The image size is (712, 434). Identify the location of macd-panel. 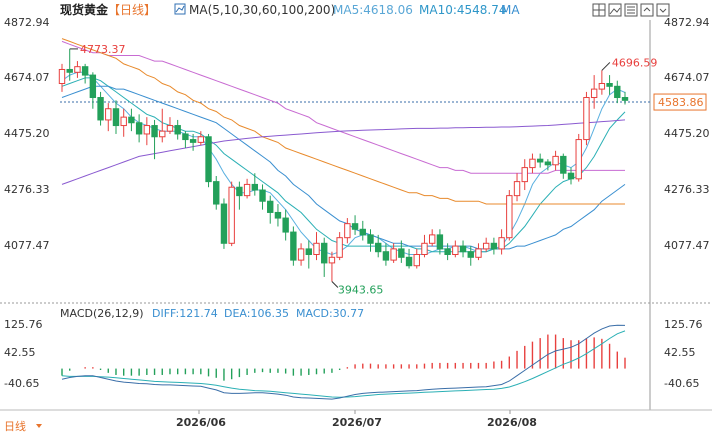
(343, 362).